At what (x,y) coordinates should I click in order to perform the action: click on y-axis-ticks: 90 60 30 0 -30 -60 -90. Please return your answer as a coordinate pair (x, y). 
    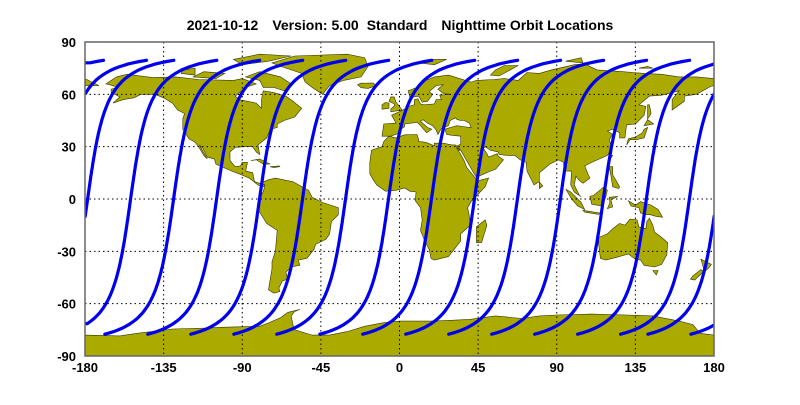
    Looking at the image, I should click on (66, 199).